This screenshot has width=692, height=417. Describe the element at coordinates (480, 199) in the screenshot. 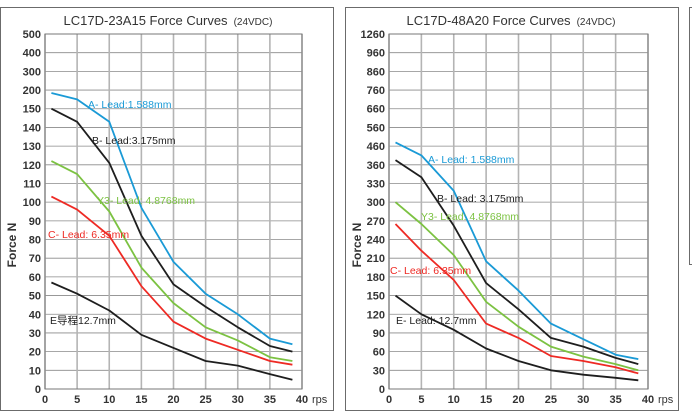

I see `series-label: B- Lead: 3.175mm` at that location.